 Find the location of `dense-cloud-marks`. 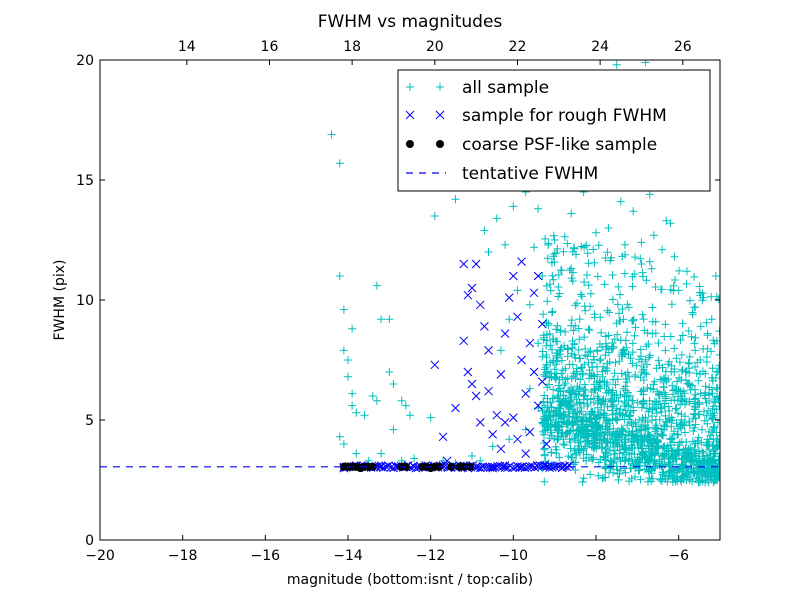

dense-cloud-marks is located at coordinates (629, 359).